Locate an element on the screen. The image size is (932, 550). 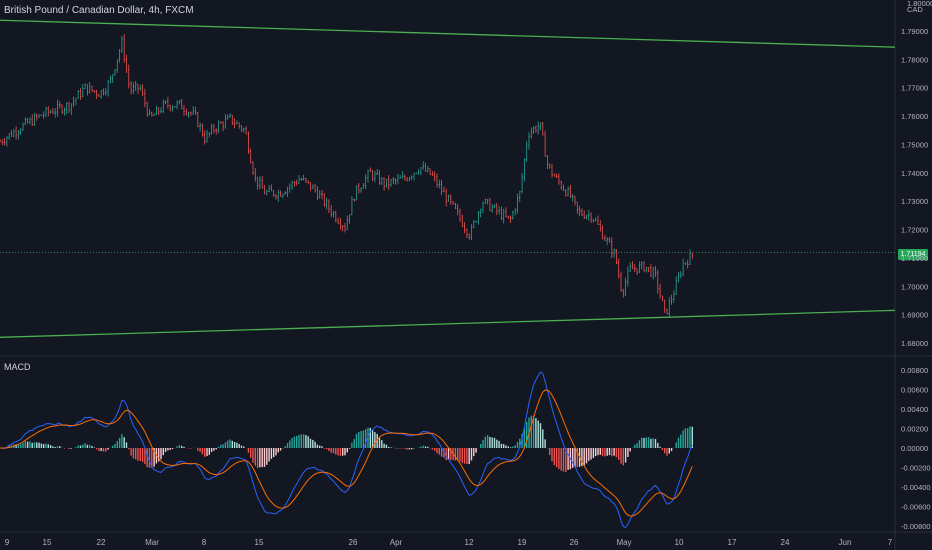
time-axis: 9 15 22 Mar 8 15 26 Apr 12 19 26 May 10 17 24 Jun 7 is located at coordinates (449, 542).